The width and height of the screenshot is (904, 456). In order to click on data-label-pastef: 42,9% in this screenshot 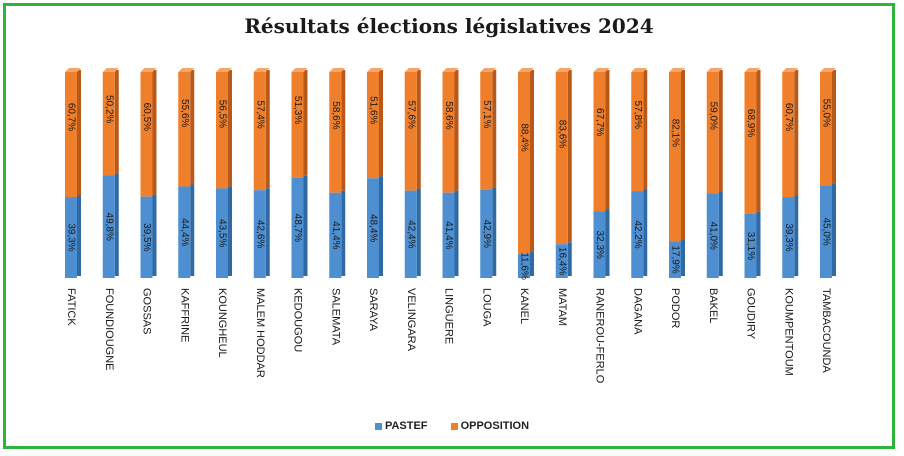, I will do `click(486, 234)`.